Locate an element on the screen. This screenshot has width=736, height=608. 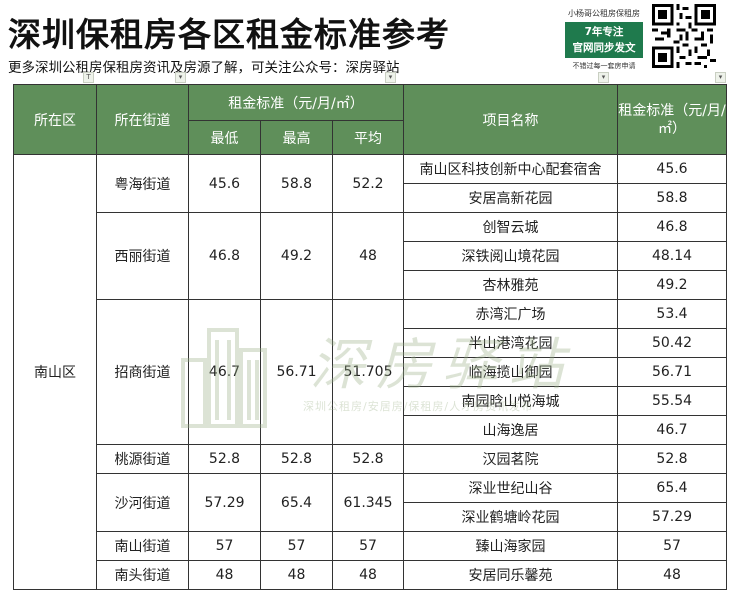
avg-rent-cell: 61.345 is located at coordinates (368, 502).